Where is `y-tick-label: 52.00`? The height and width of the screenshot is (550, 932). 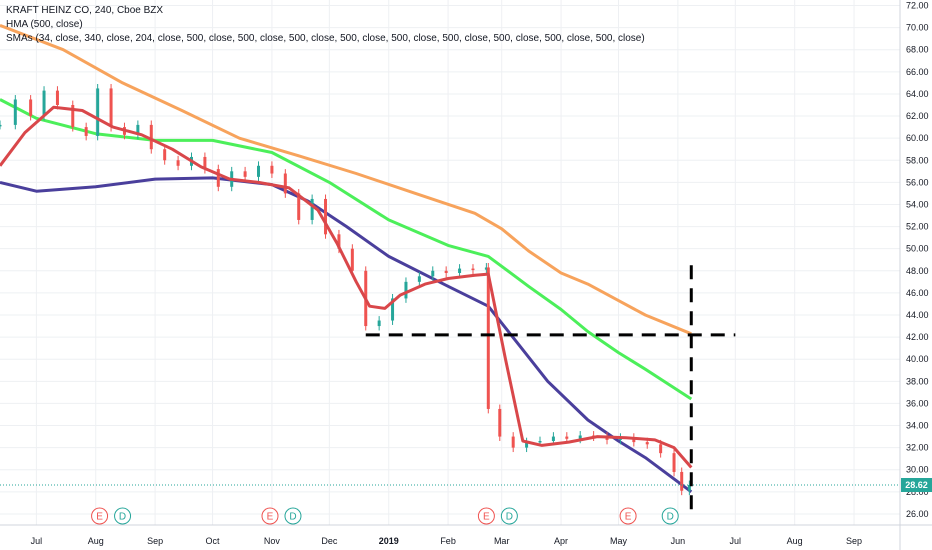
y-tick-label: 52.00 is located at coordinates (917, 227).